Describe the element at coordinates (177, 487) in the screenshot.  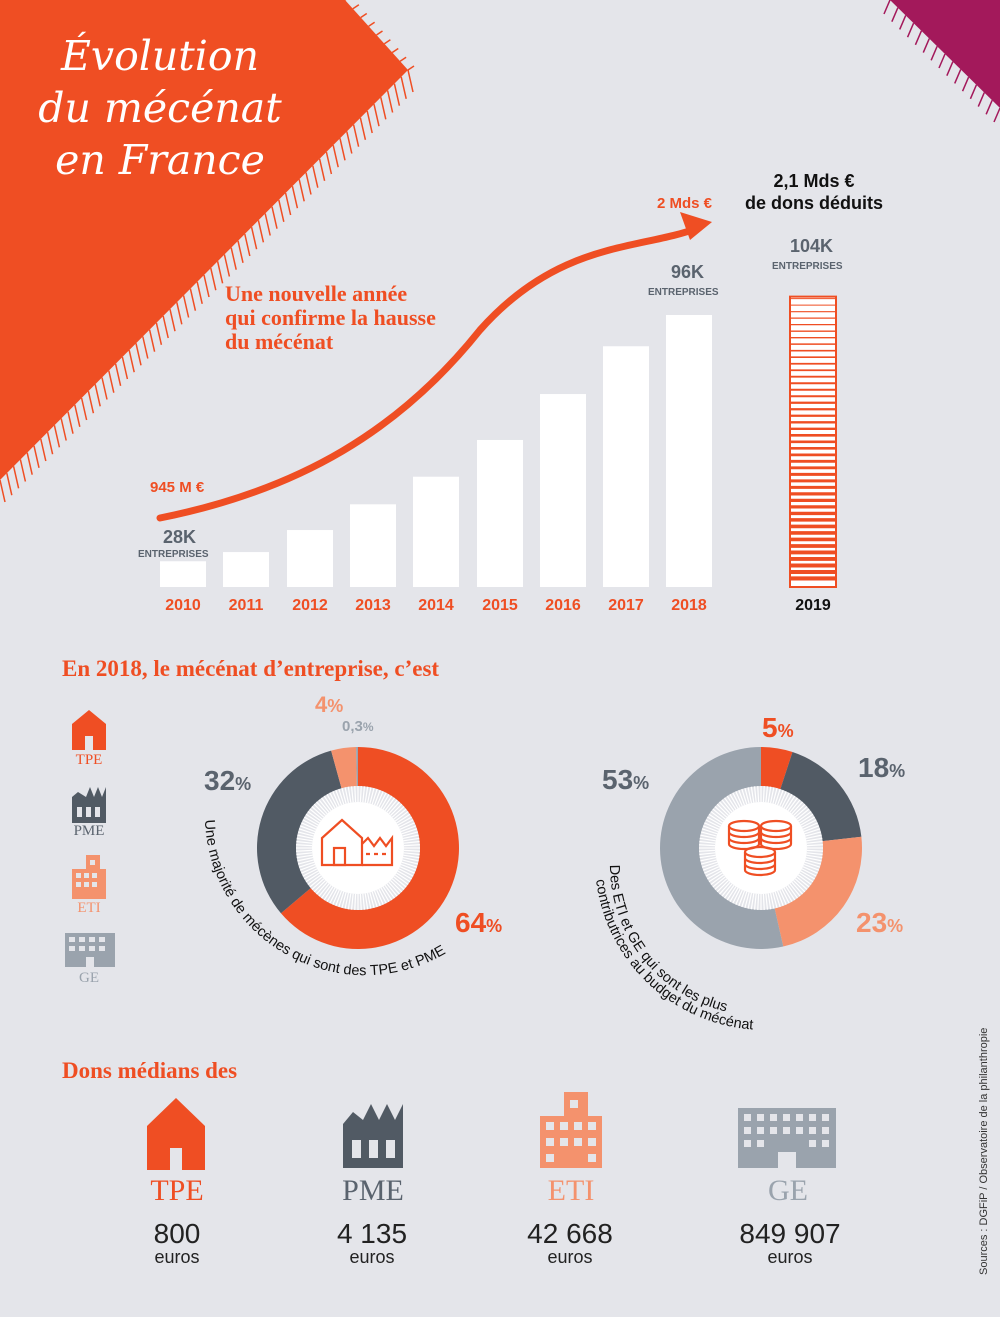
I see `amount-2010: 945 M €` at that location.